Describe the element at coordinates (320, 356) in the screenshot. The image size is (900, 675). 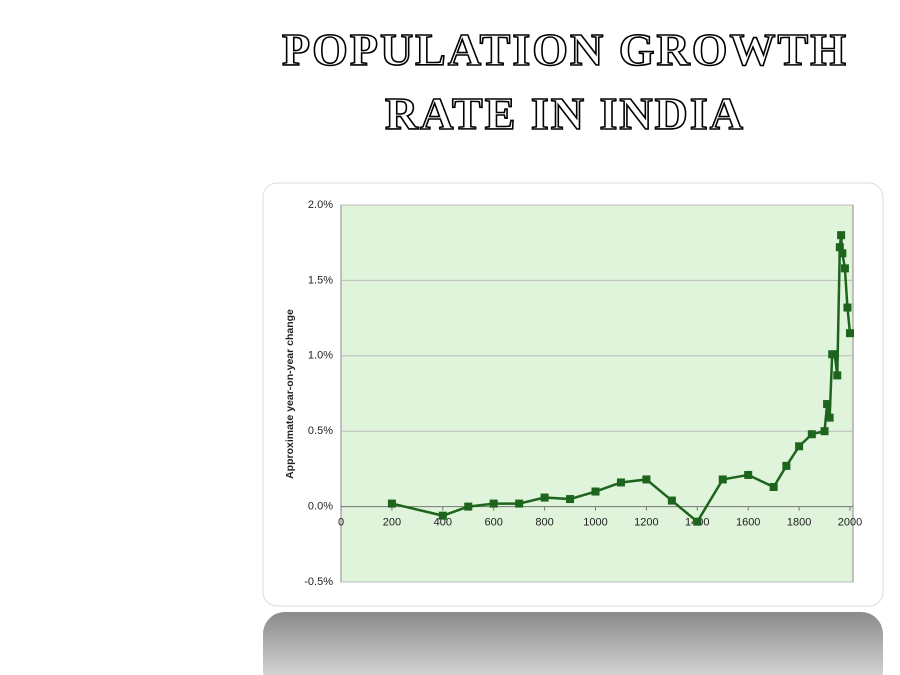
I see `y-tick-label: 1.0%` at that location.